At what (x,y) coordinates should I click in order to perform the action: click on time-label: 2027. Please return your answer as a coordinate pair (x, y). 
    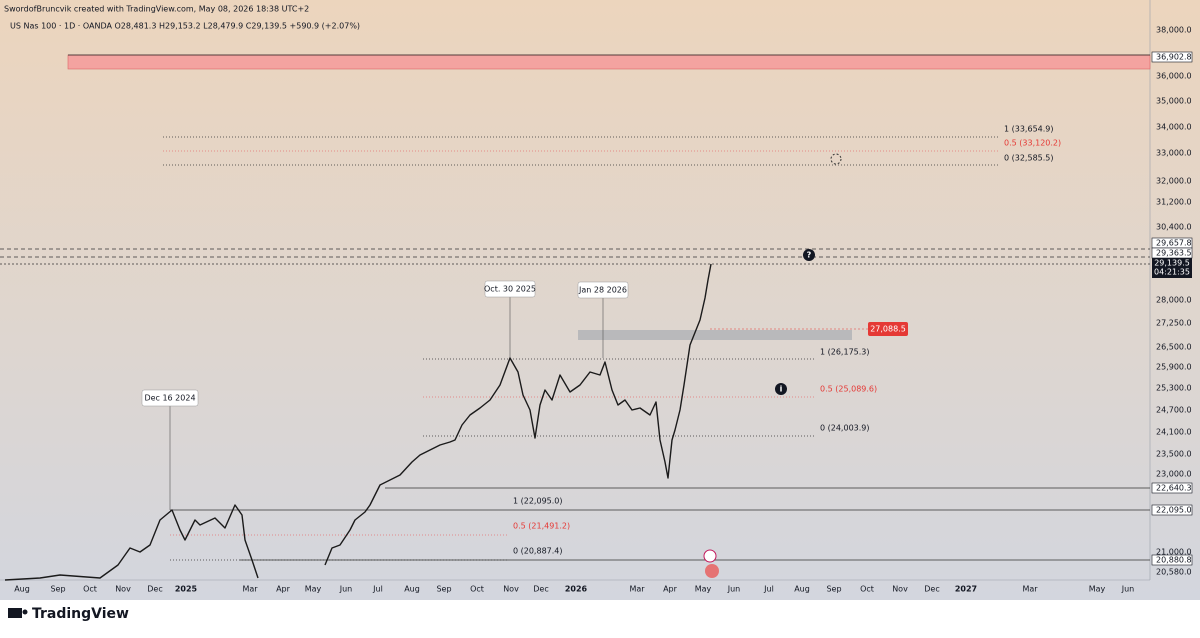
    Looking at the image, I should click on (966, 589).